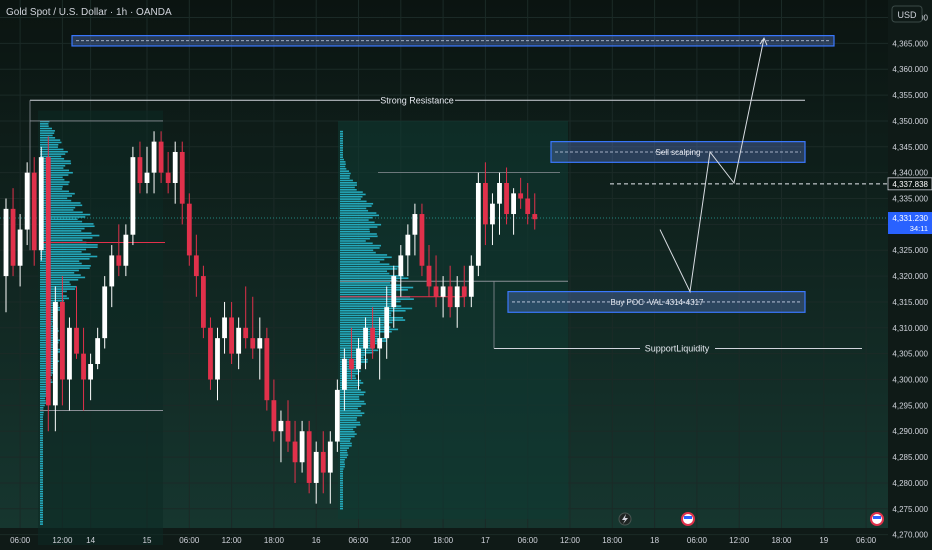 Image resolution: width=932 pixels, height=550 pixels. I want to click on price-tick-label: 4,290.000, so click(910, 431).